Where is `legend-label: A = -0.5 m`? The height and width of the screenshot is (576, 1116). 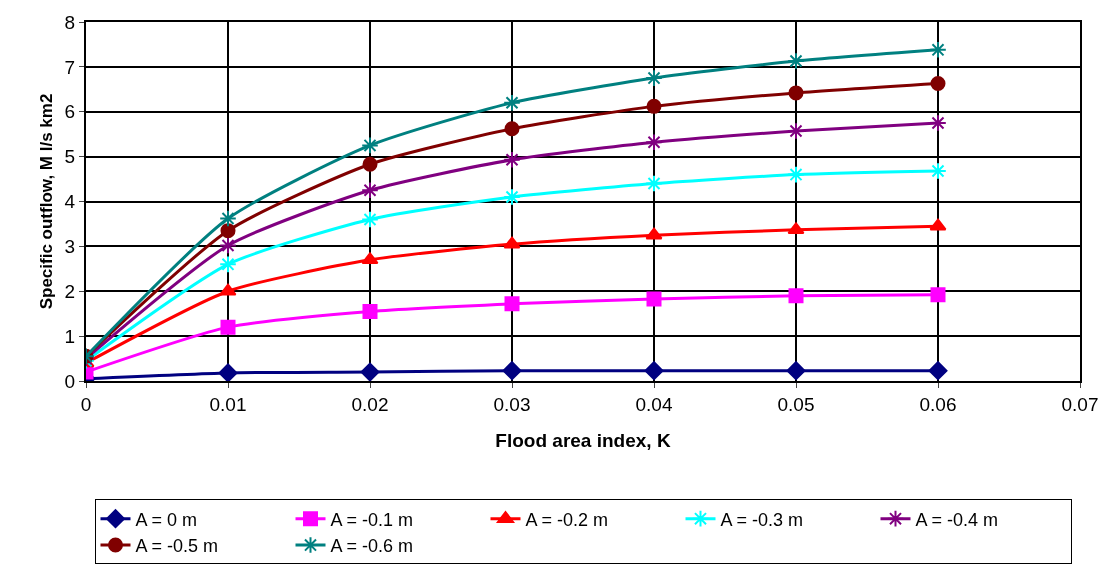 legend-label: A = -0.5 m is located at coordinates (177, 546).